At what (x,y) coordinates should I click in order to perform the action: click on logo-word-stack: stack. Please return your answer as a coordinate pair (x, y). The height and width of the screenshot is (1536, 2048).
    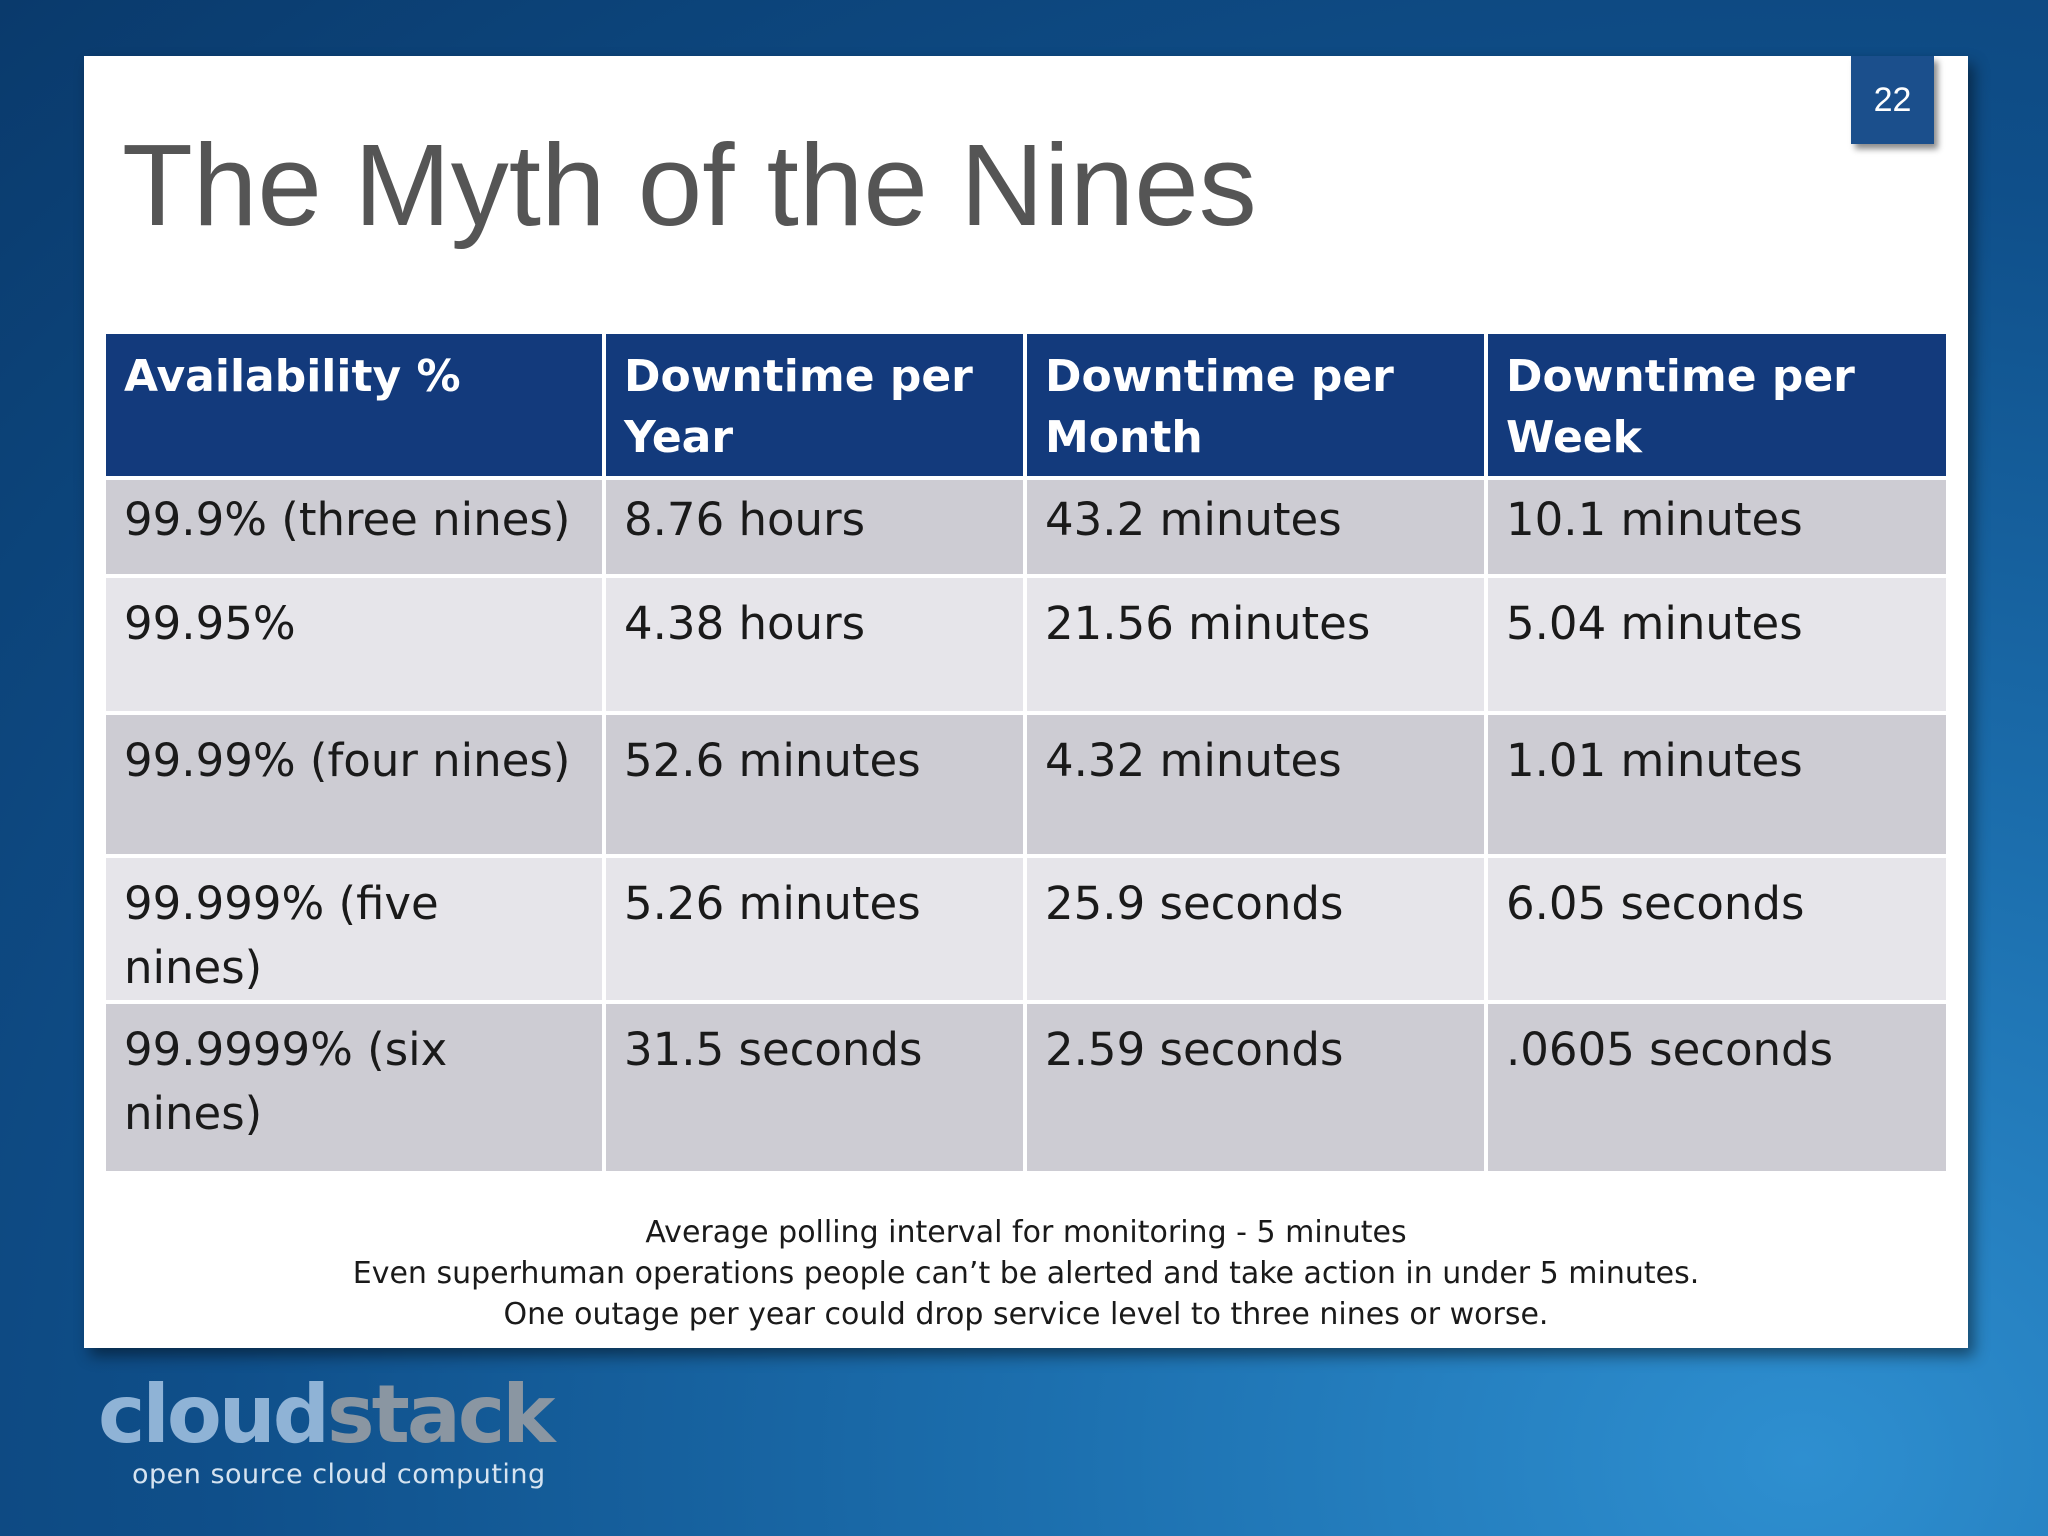
    Looking at the image, I should click on (441, 1414).